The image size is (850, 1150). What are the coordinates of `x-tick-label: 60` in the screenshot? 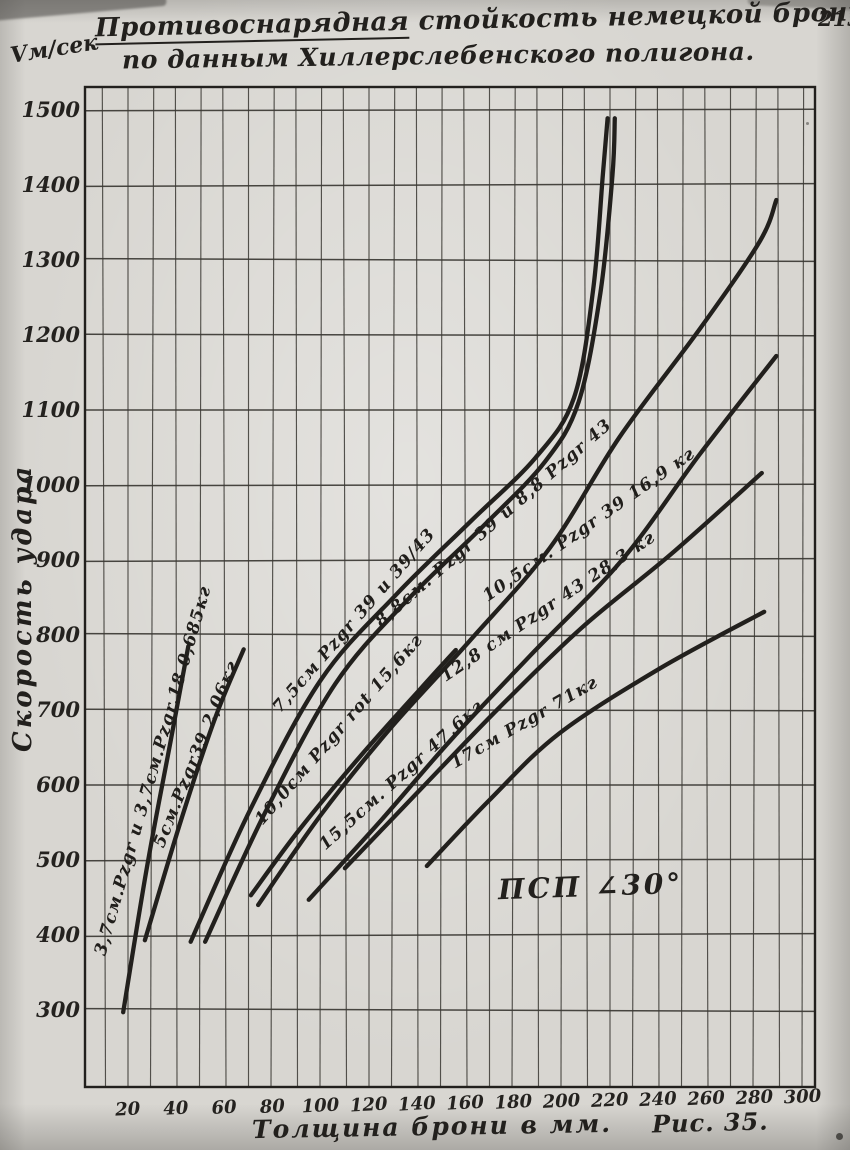 It's located at (224, 1108).